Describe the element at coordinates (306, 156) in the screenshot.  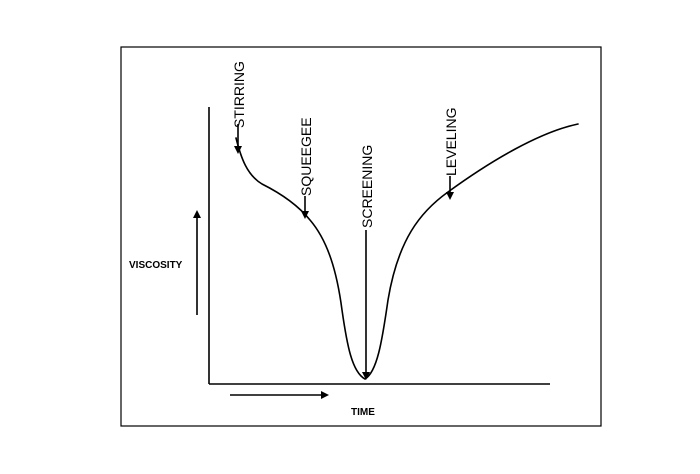
I see `stage-label-squeegee: SQUEEGEE` at that location.